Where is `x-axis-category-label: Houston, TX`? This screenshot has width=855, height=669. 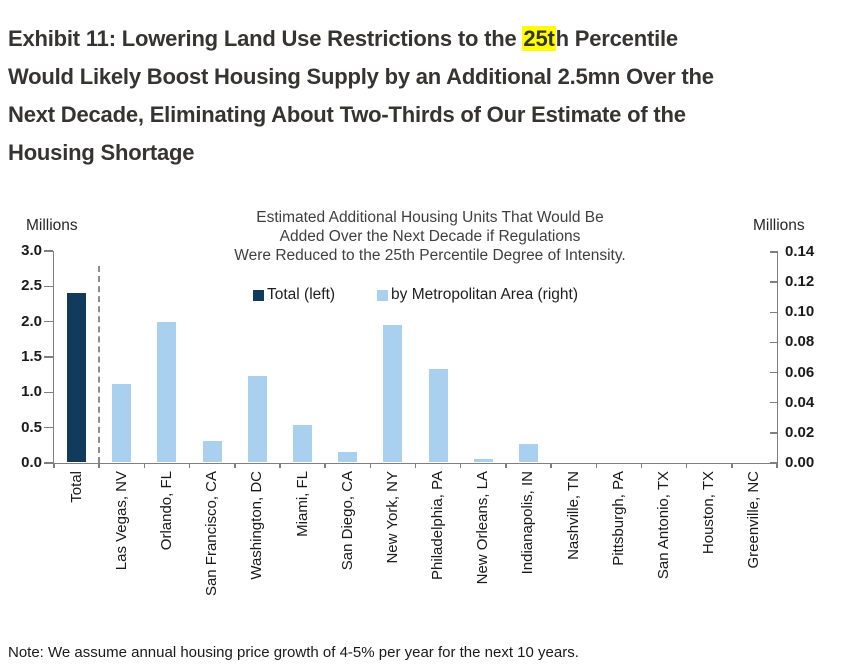 x-axis-category-label: Houston, TX is located at coordinates (709, 513).